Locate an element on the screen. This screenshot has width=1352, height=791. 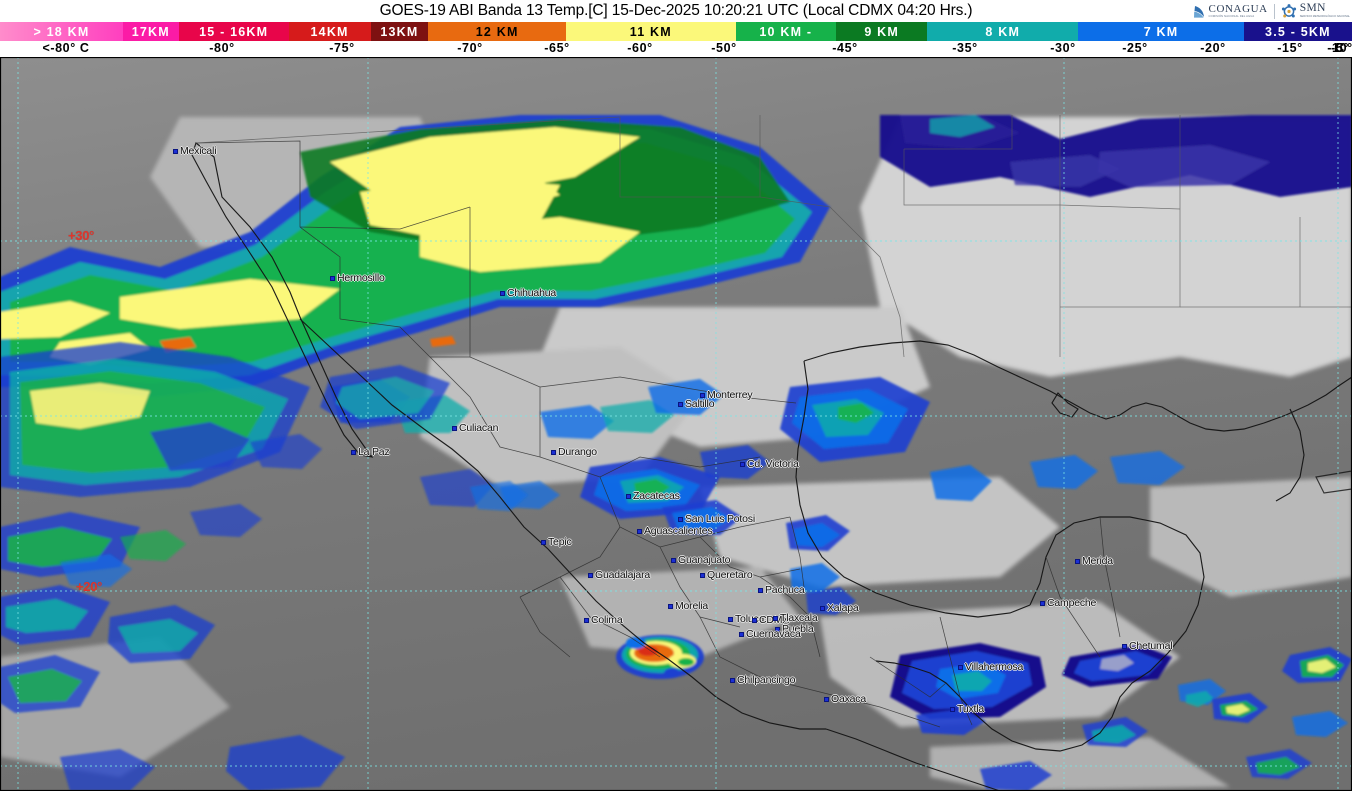
colorbar-tick: C is located at coordinates (1340, 48).